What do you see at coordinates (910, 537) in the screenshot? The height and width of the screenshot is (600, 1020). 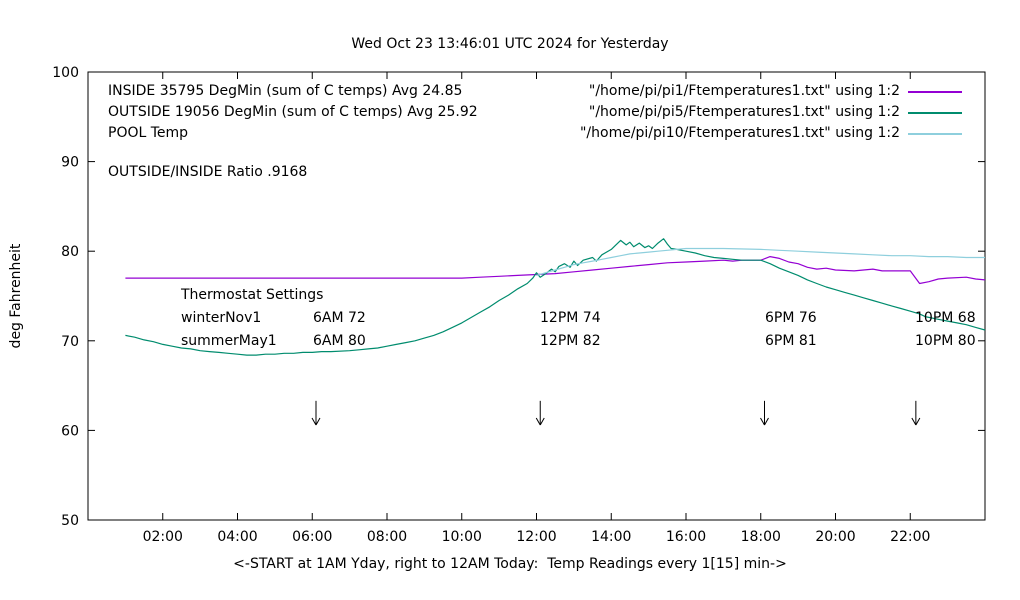 I see `x-tick-label: 22:00` at bounding box center [910, 537].